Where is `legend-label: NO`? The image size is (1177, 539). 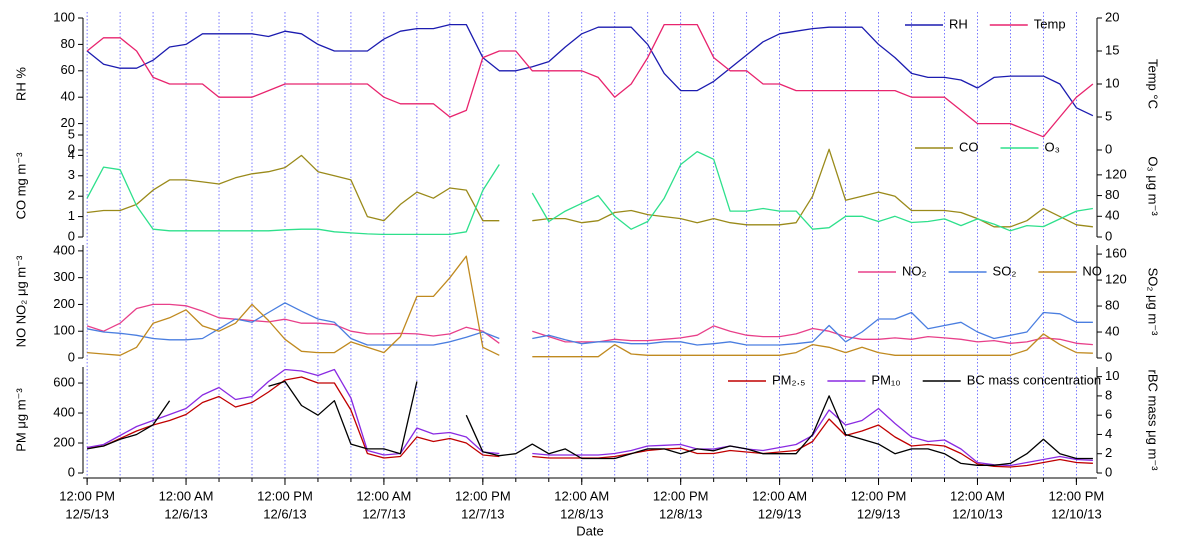
legend-label: NO is located at coordinates (1092, 270).